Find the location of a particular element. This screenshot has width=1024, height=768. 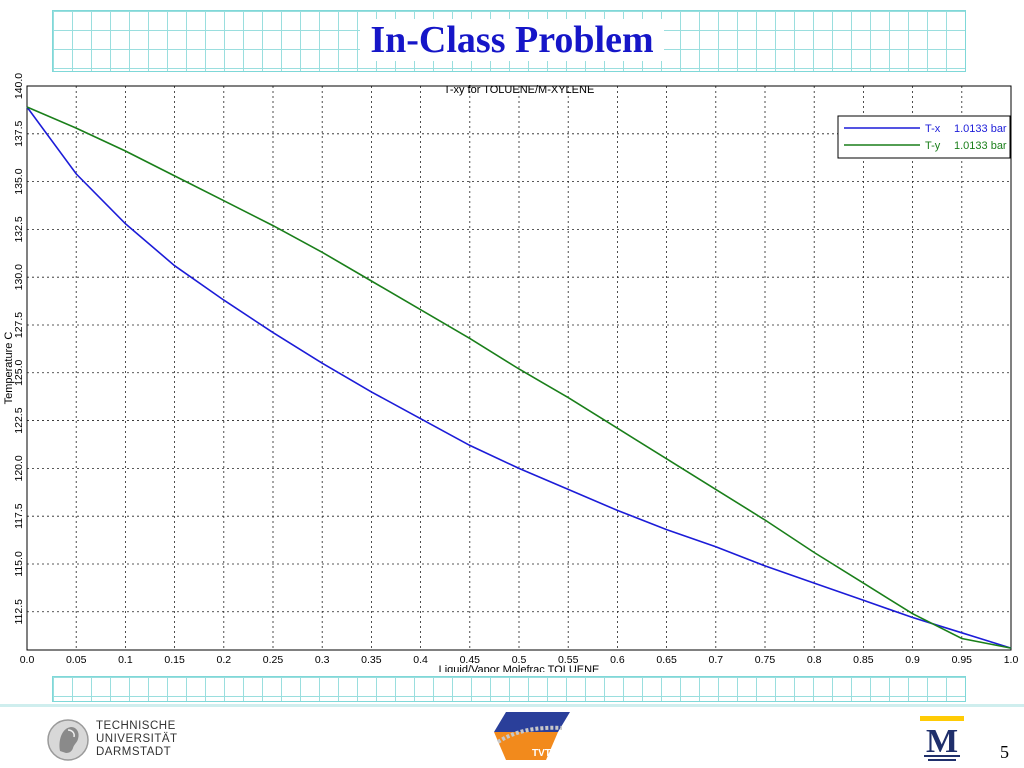

tud-line-3: DARMSTADT is located at coordinates (134, 752).